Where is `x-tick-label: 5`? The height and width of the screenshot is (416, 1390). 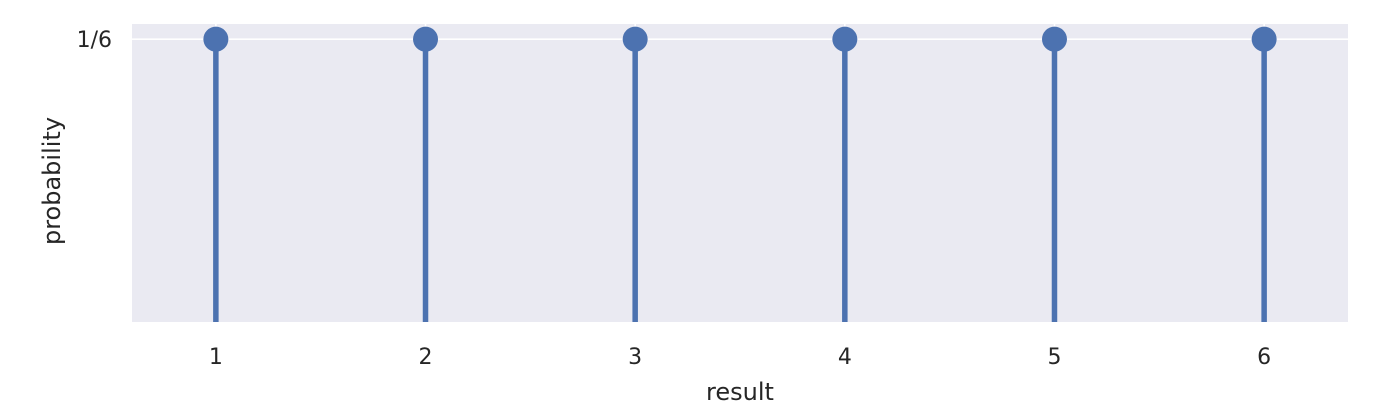
x-tick-label: 5 is located at coordinates (1054, 357).